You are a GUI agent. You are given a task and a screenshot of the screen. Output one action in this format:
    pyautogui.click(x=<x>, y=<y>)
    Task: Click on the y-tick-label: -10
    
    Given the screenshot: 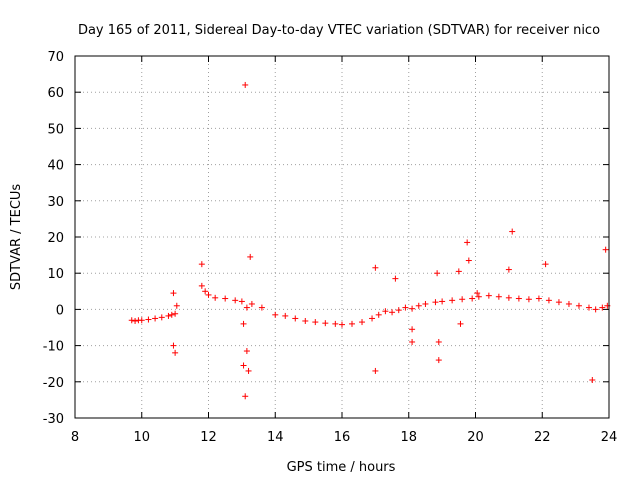 What is the action you would take?
    pyautogui.click(x=53, y=347)
    